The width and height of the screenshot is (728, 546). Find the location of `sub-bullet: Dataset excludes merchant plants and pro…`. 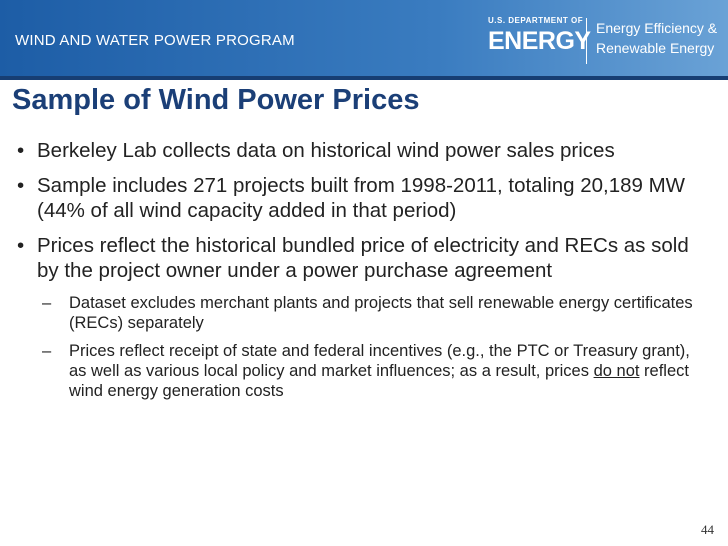

sub-bullet: Dataset excludes merchant plants and pro… is located at coordinates (354, 313).